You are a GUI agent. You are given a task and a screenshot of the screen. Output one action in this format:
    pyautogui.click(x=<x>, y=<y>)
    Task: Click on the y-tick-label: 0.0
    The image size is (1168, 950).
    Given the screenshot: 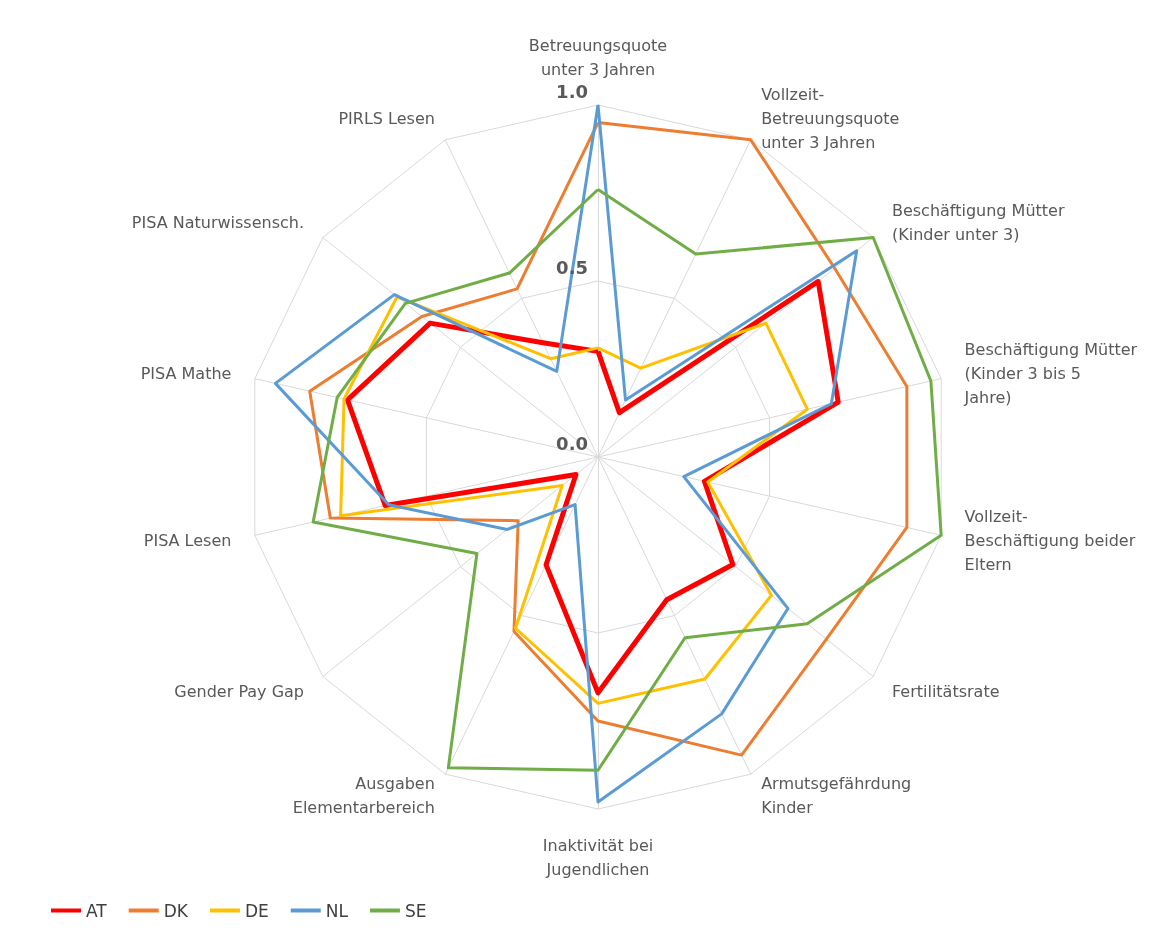 What is the action you would take?
    pyautogui.click(x=572, y=443)
    